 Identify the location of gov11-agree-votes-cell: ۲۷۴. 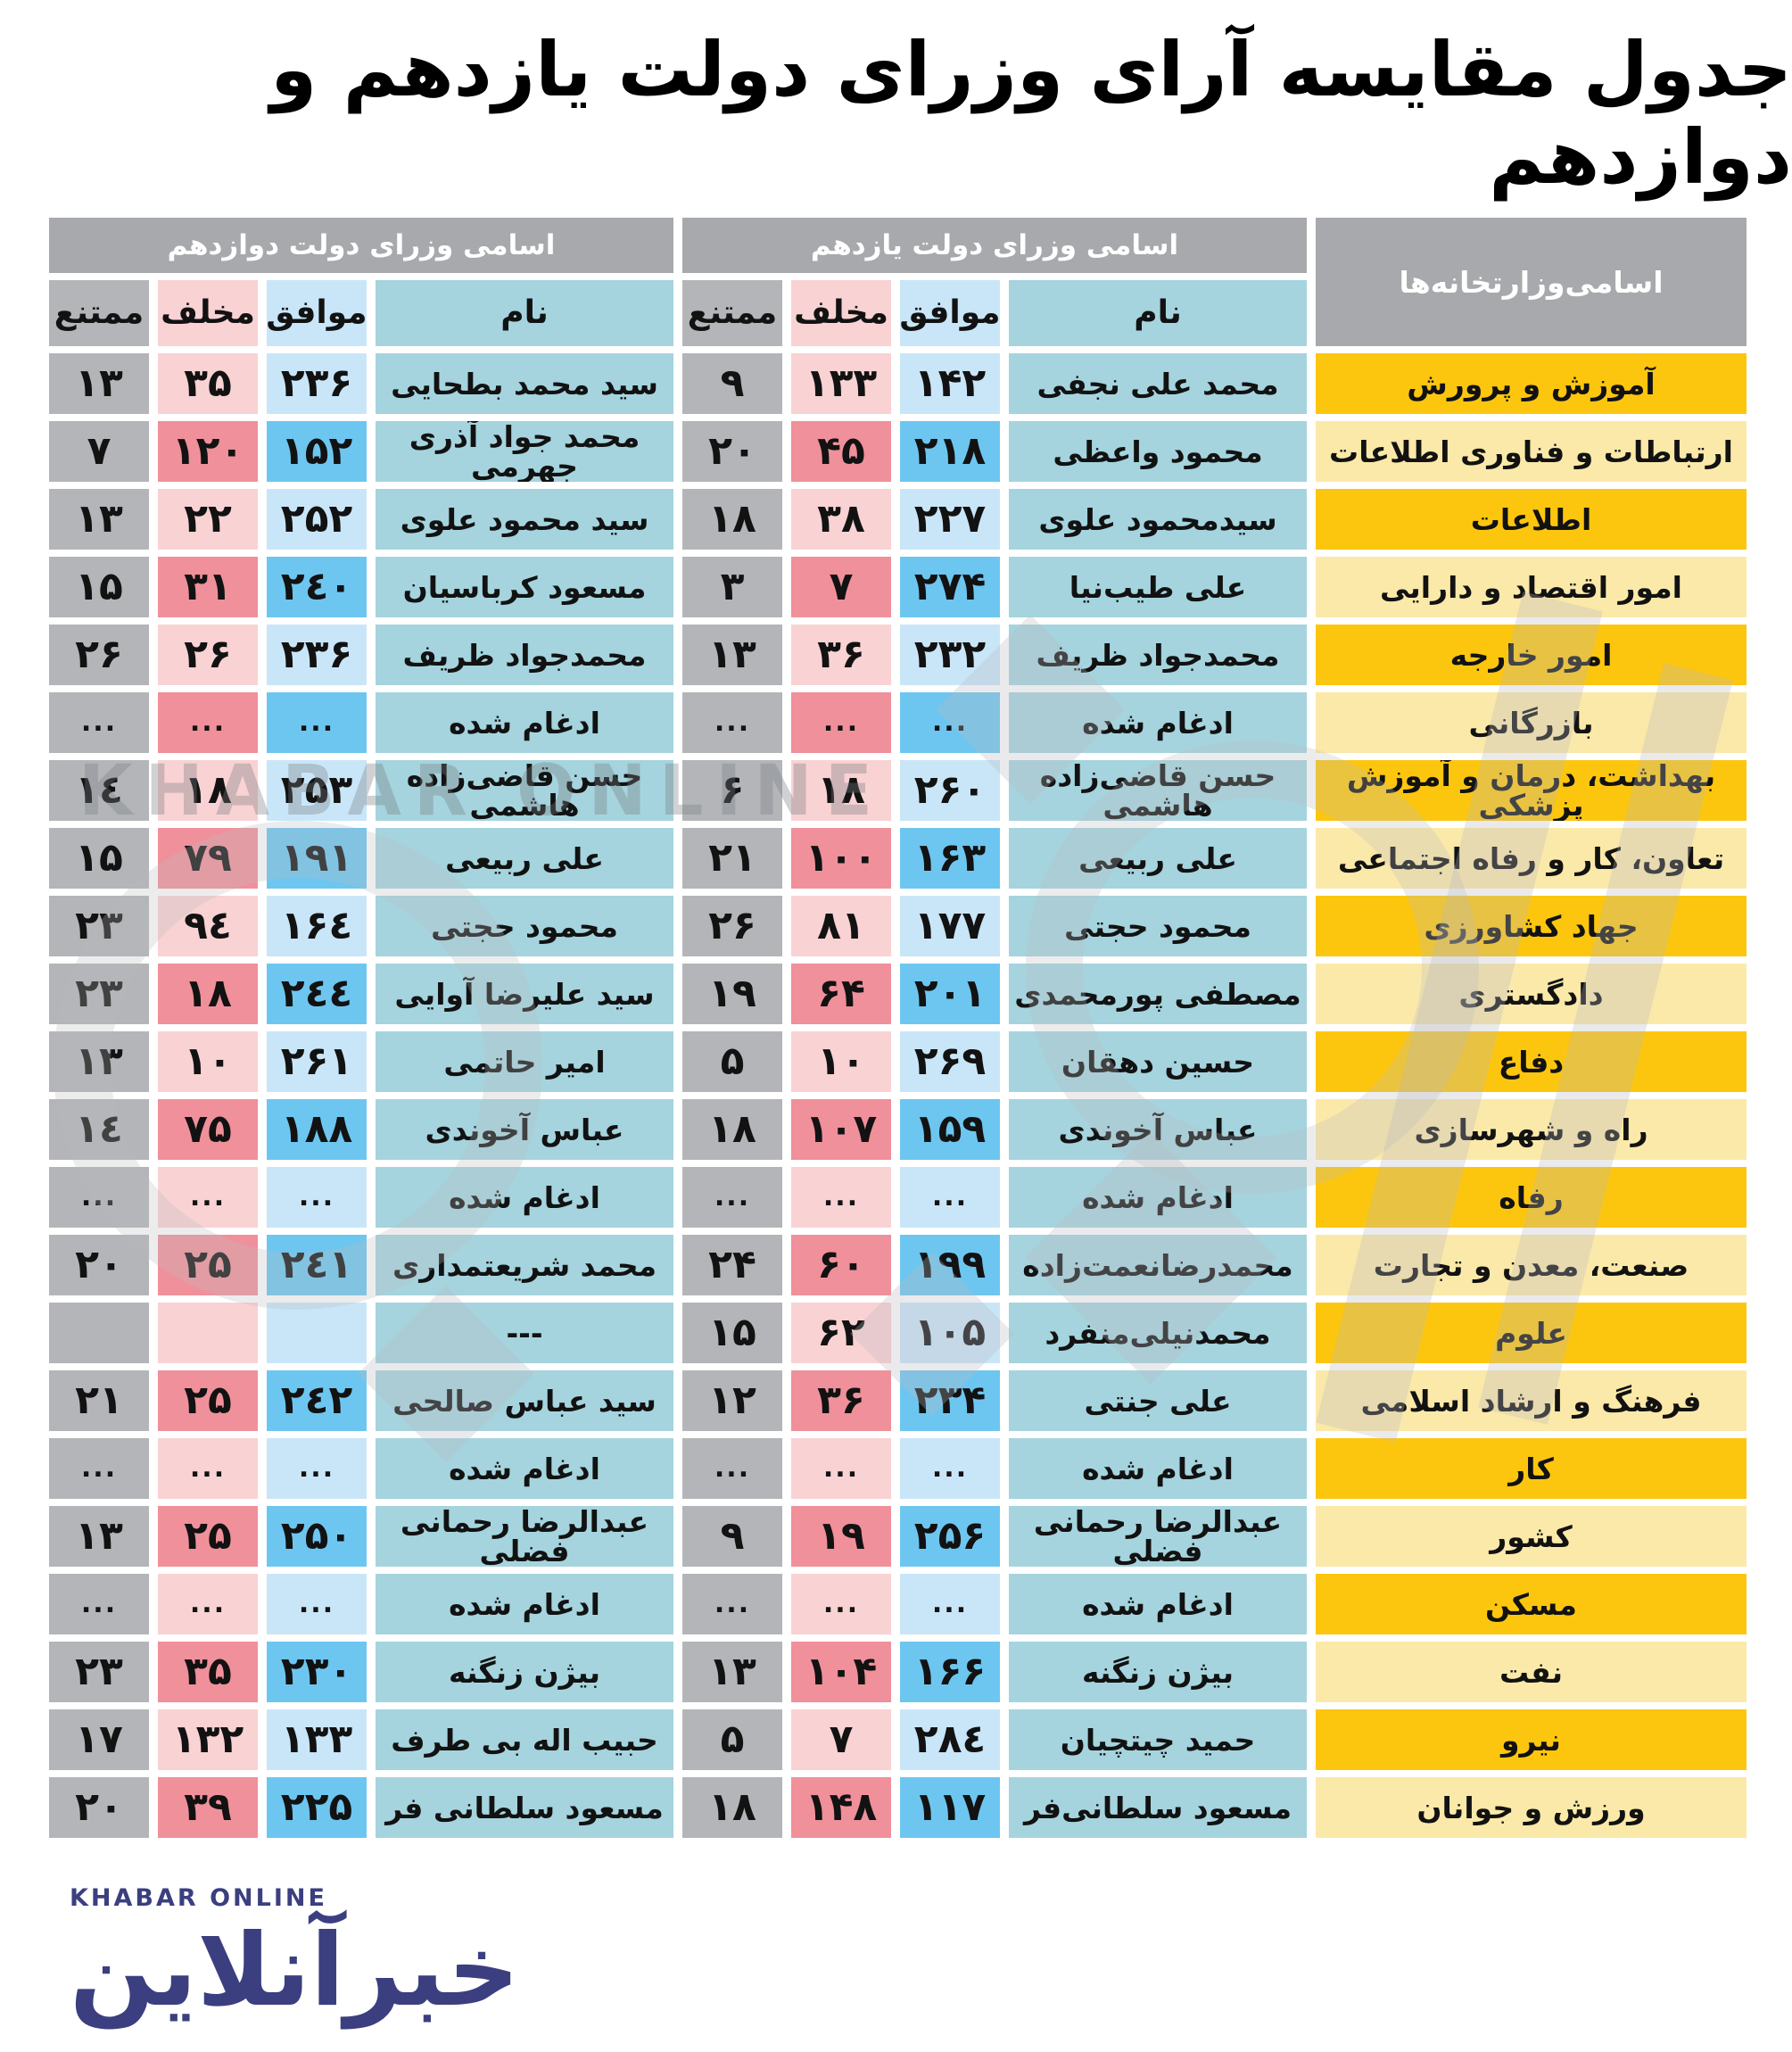
(950, 587).